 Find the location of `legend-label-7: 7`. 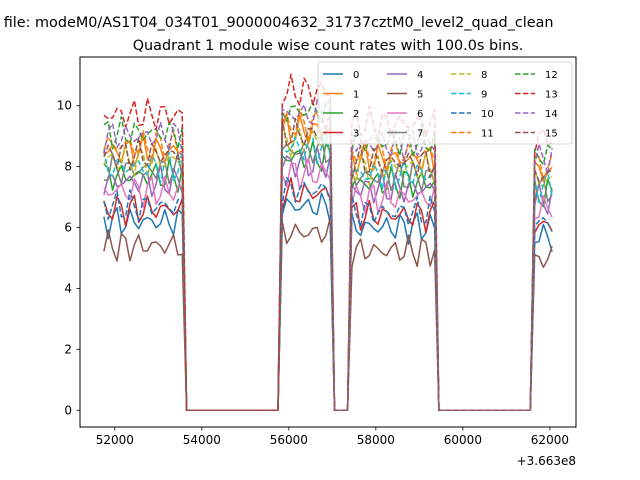

legend-label-7: 7 is located at coordinates (420, 134).